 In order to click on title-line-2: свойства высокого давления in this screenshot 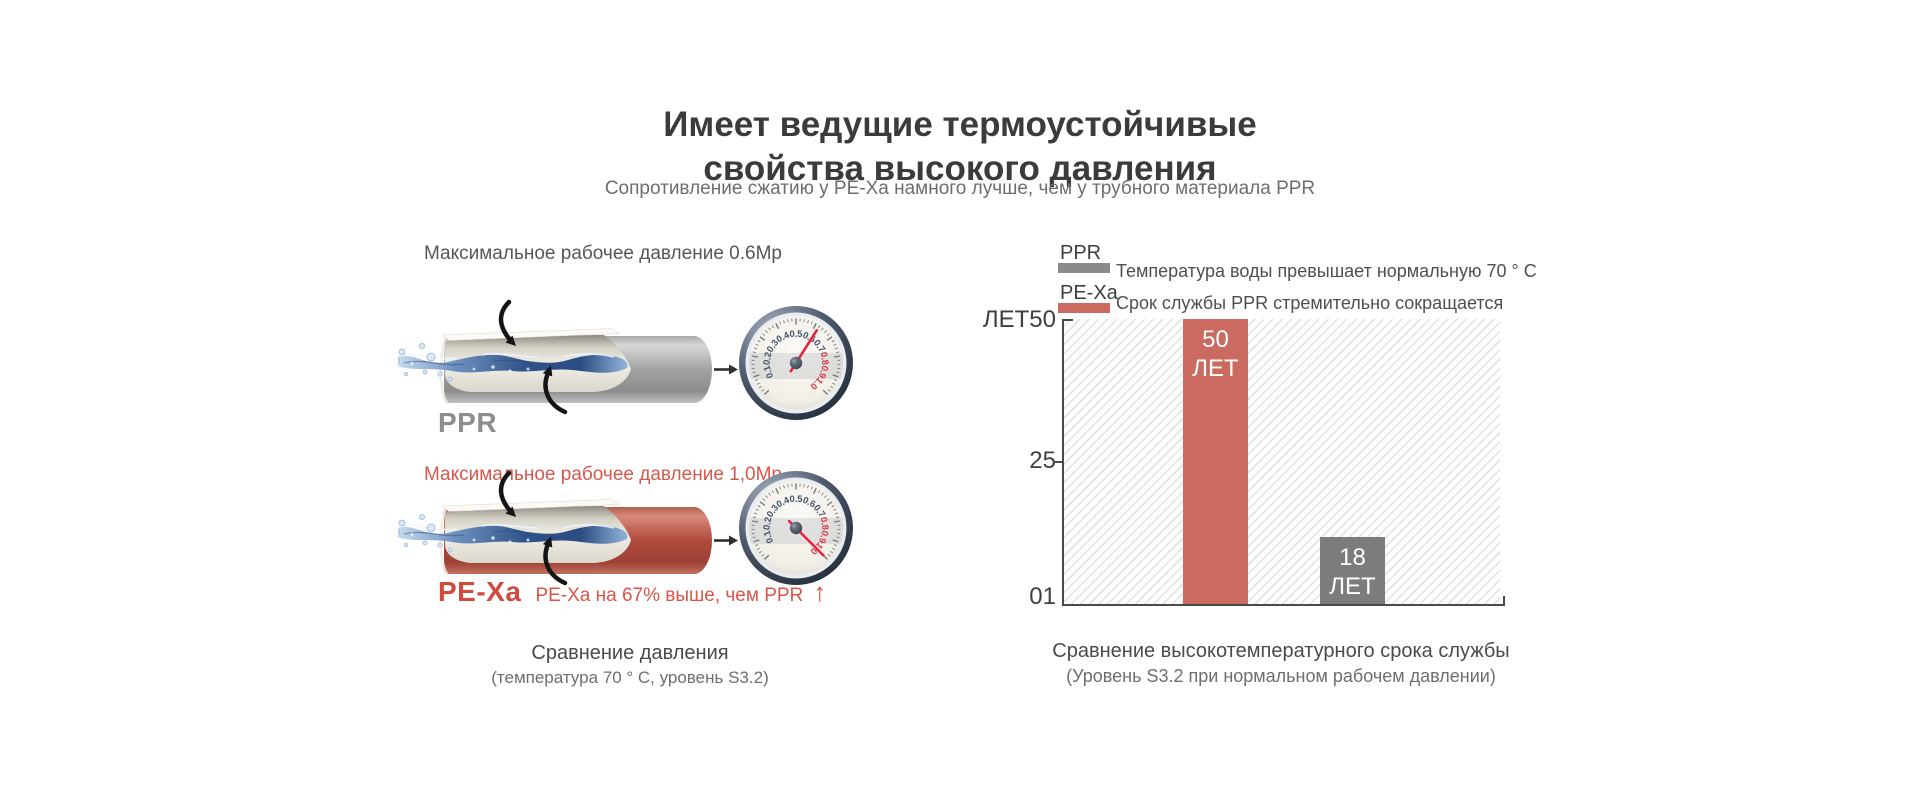, I will do `click(960, 169)`.